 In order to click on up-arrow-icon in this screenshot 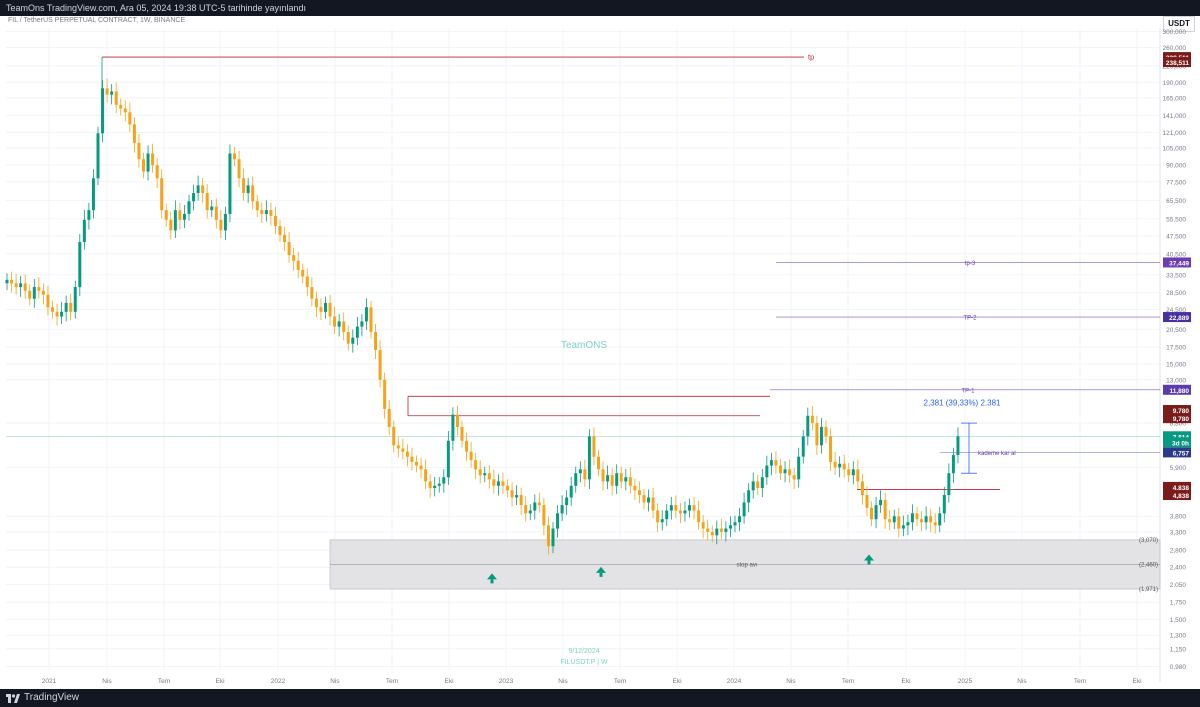, I will do `click(492, 576)`.